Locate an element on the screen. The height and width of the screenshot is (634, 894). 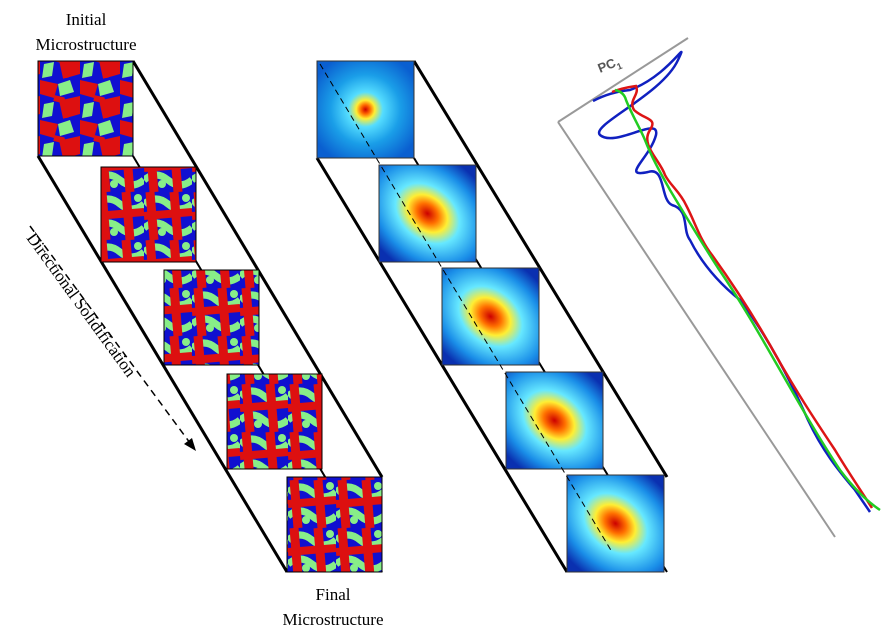
final-microstructure-image is located at coordinates (334, 524).